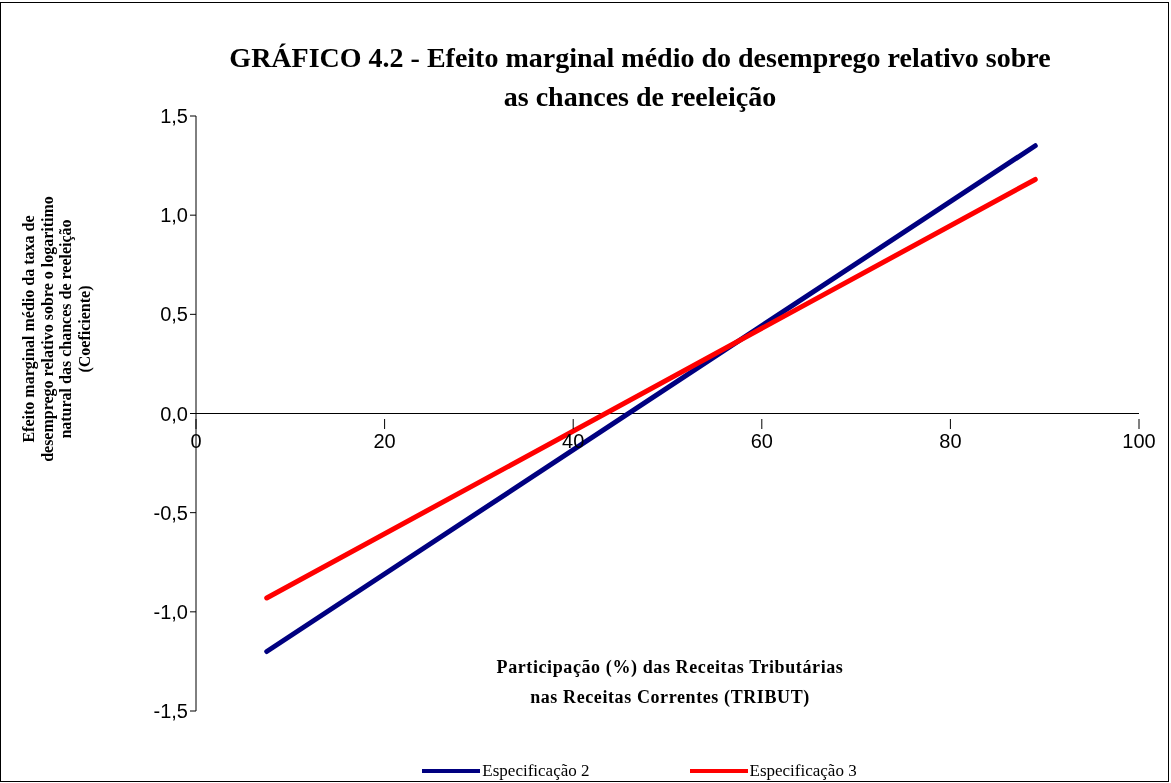  Describe the element at coordinates (174, 116) in the screenshot. I see `y-tick-label: 1,5` at that location.